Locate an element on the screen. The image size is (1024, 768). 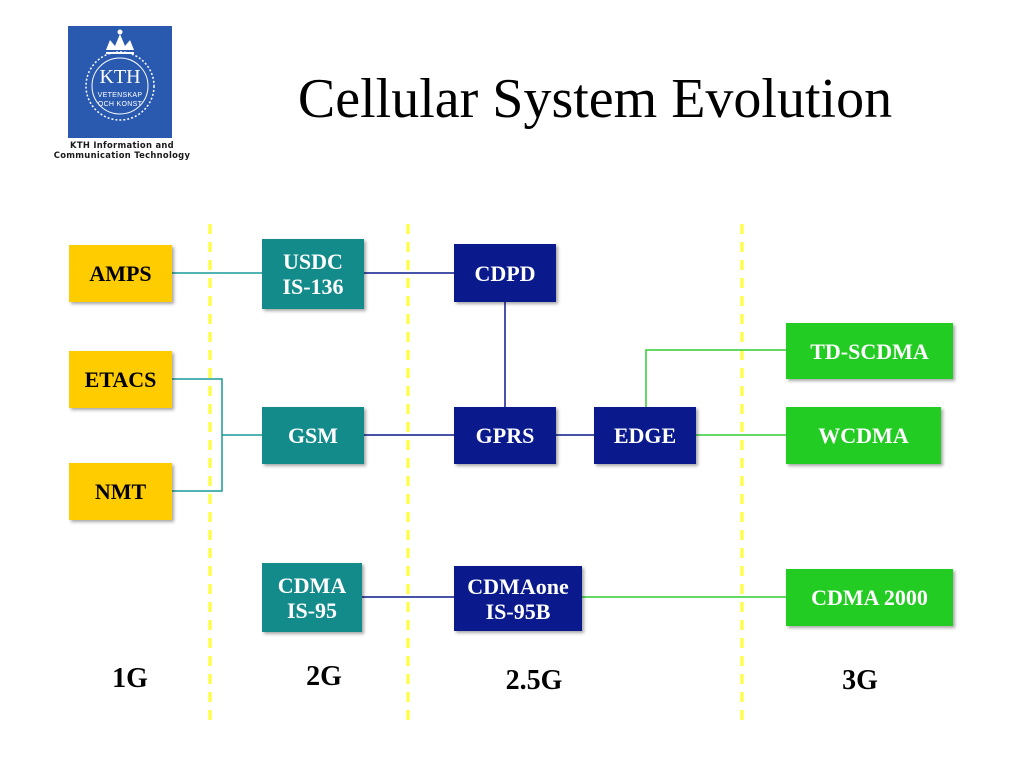
node-label: CDPD is located at coordinates (505, 273).